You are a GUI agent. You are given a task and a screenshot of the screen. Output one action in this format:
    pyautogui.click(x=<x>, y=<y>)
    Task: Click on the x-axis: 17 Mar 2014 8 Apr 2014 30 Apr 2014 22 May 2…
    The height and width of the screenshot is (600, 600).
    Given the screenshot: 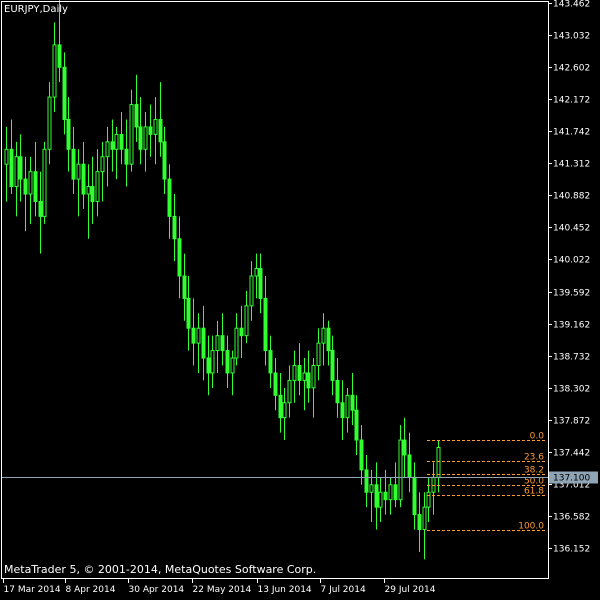 What is the action you would take?
    pyautogui.click(x=219, y=586)
    